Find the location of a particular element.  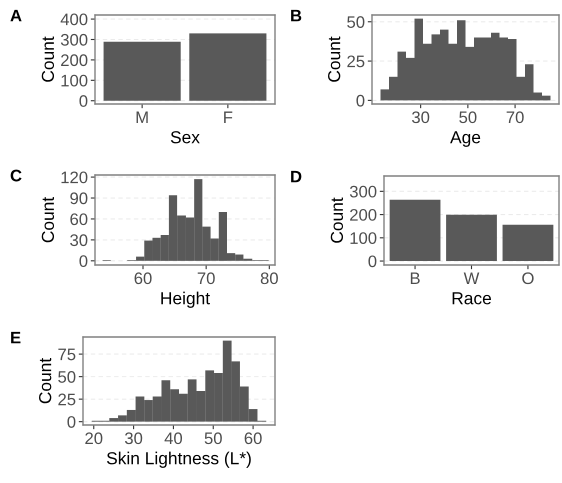

chart-title: B is located at coordinates (296, 16).